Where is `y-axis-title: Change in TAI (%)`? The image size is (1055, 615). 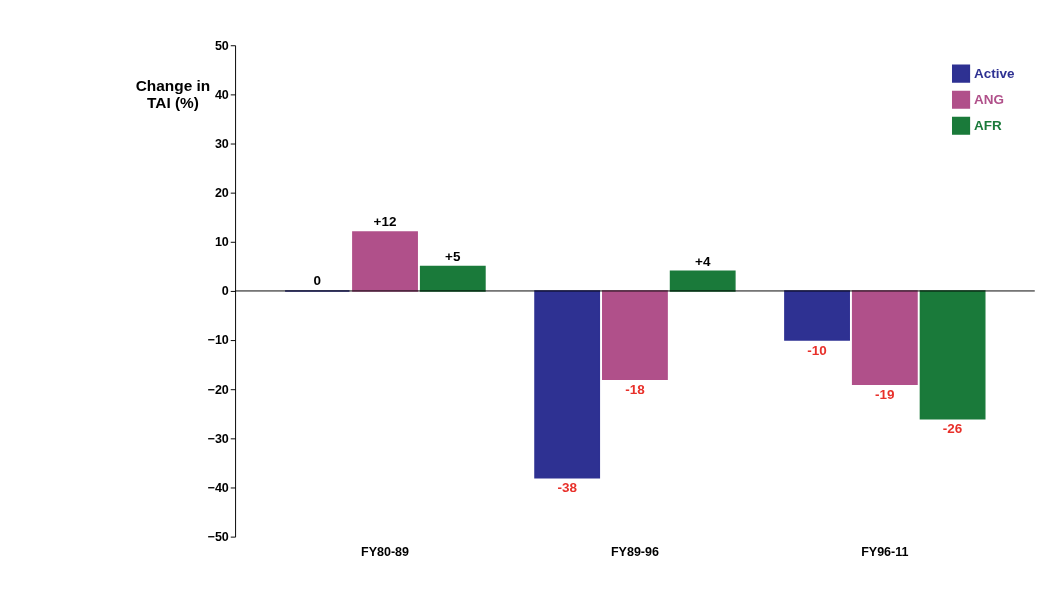 y-axis-title: Change in TAI (%) is located at coordinates (173, 94).